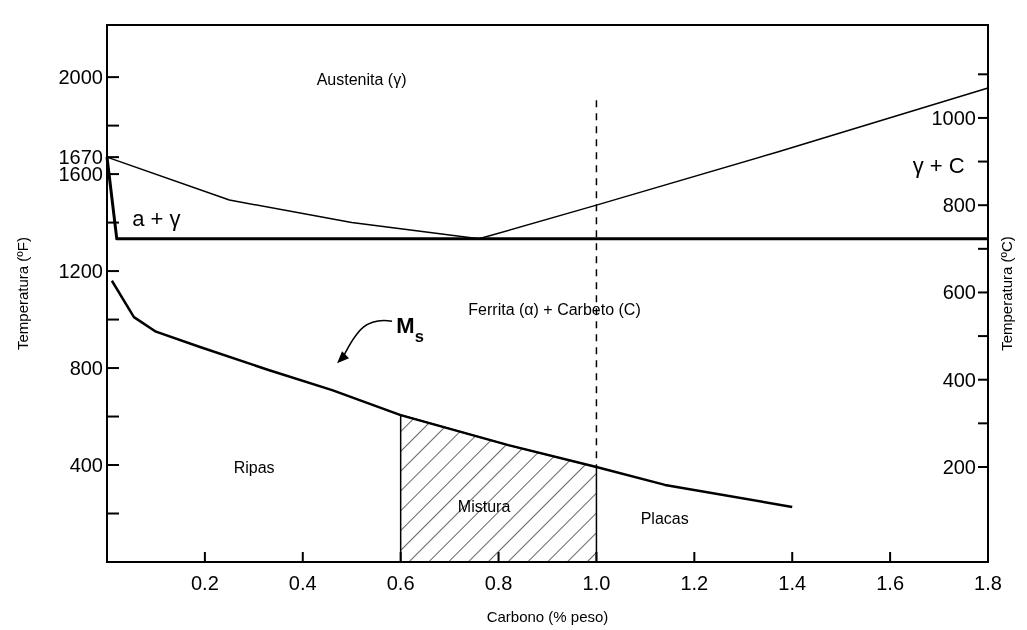  Describe the element at coordinates (86, 368) in the screenshot. I see `y-tick-label: 800` at that location.